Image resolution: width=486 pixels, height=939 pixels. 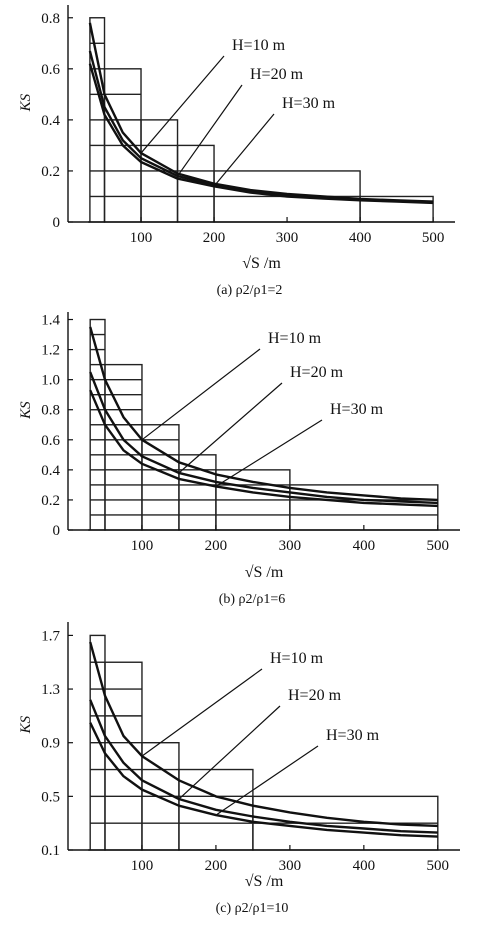 What do you see at coordinates (250, 290) in the screenshot?
I see `panel-caption: (a) ρ2/ρ1=2` at bounding box center [250, 290].